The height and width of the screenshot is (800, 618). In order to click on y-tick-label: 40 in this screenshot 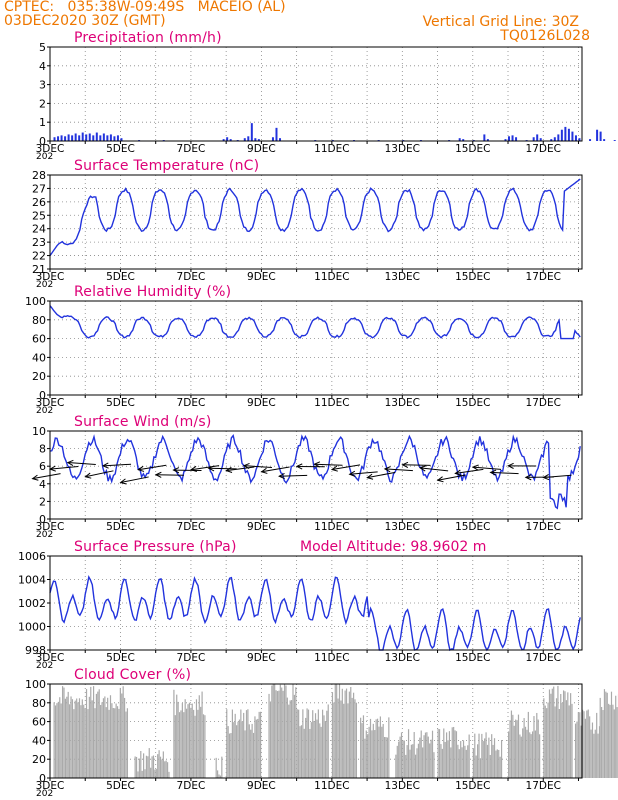, I will do `click(39, 740)`.